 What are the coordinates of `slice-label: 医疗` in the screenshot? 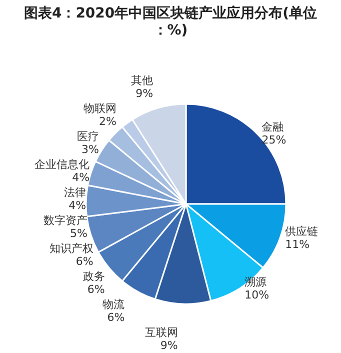 It's located at (87, 136).